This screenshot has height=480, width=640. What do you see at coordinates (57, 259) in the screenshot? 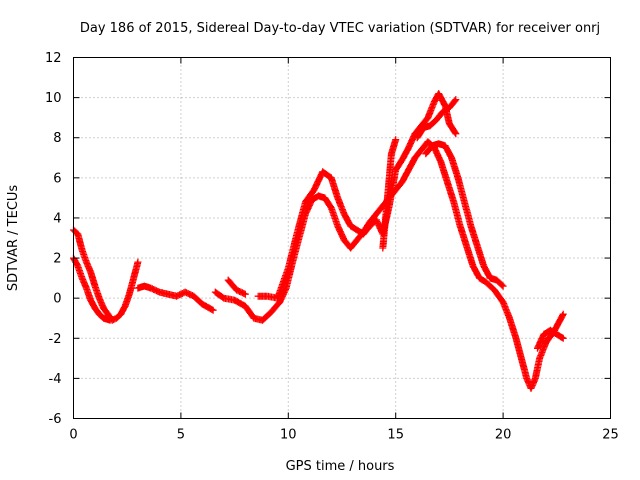
I see `y-tick-label: 2` at bounding box center [57, 259].